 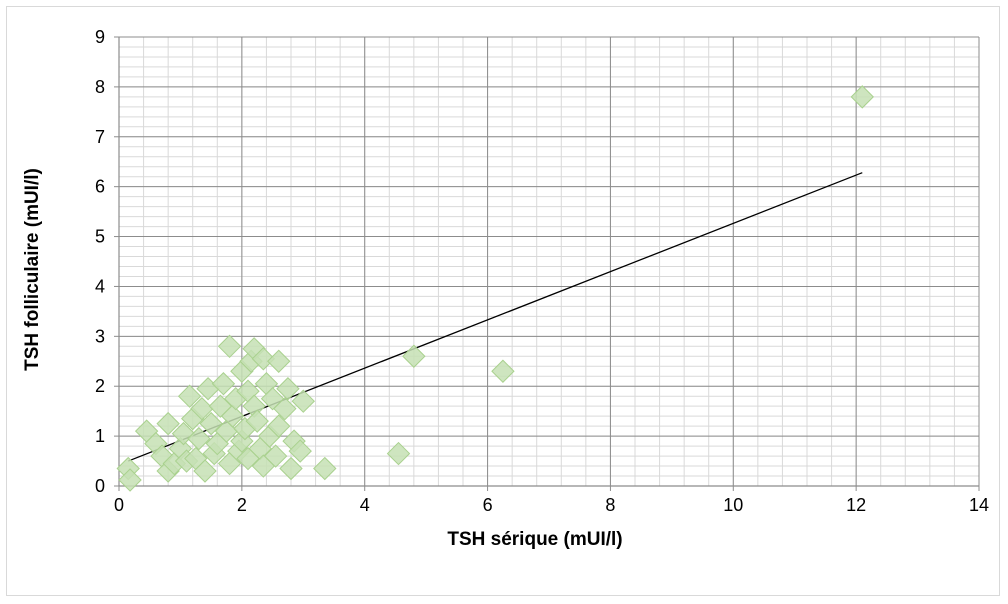 What do you see at coordinates (100, 336) in the screenshot?
I see `y-tick-label: 3` at bounding box center [100, 336].